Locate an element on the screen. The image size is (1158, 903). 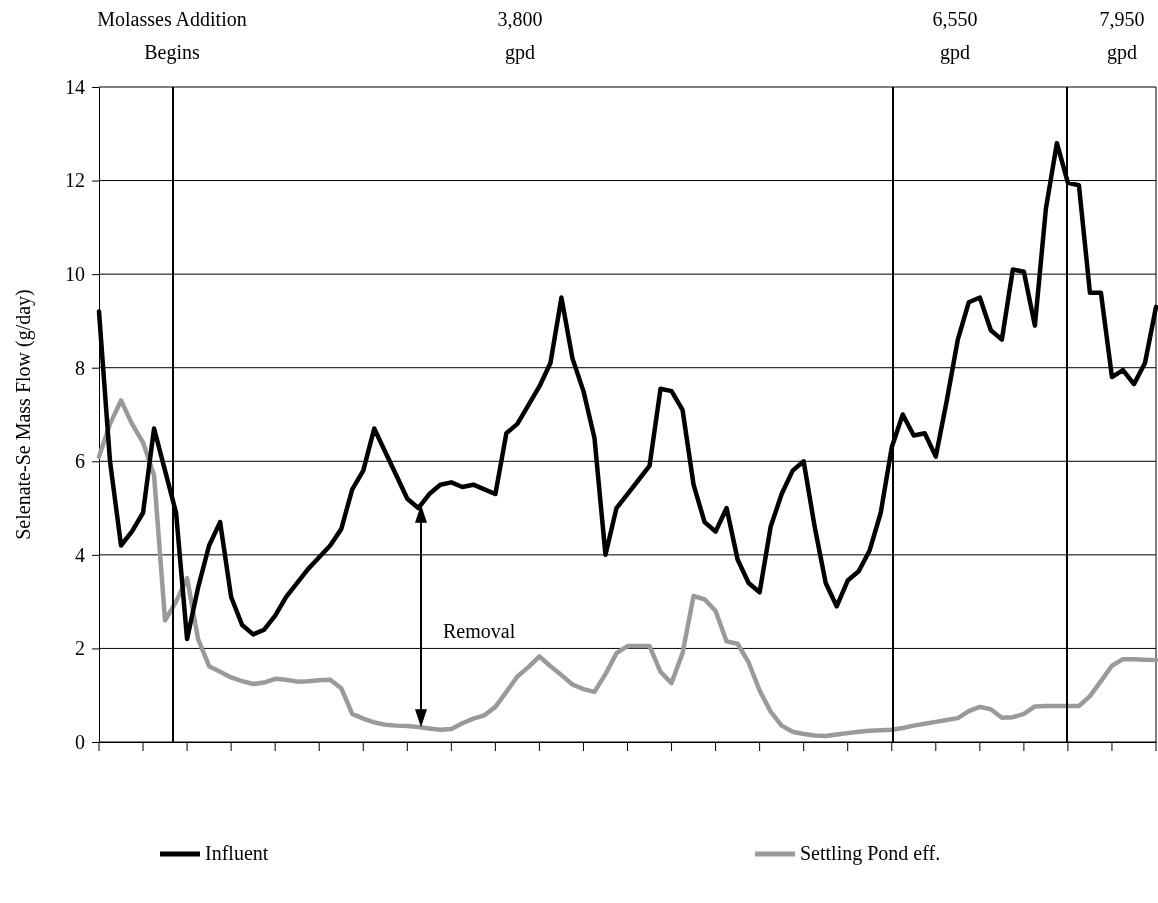
text: Molasses Addition Begins is located at coordinates (172, 36).